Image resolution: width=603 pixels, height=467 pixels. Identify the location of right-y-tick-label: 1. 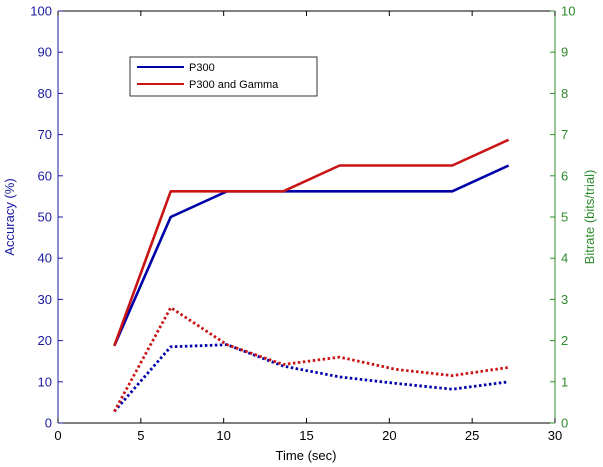
(564, 381).